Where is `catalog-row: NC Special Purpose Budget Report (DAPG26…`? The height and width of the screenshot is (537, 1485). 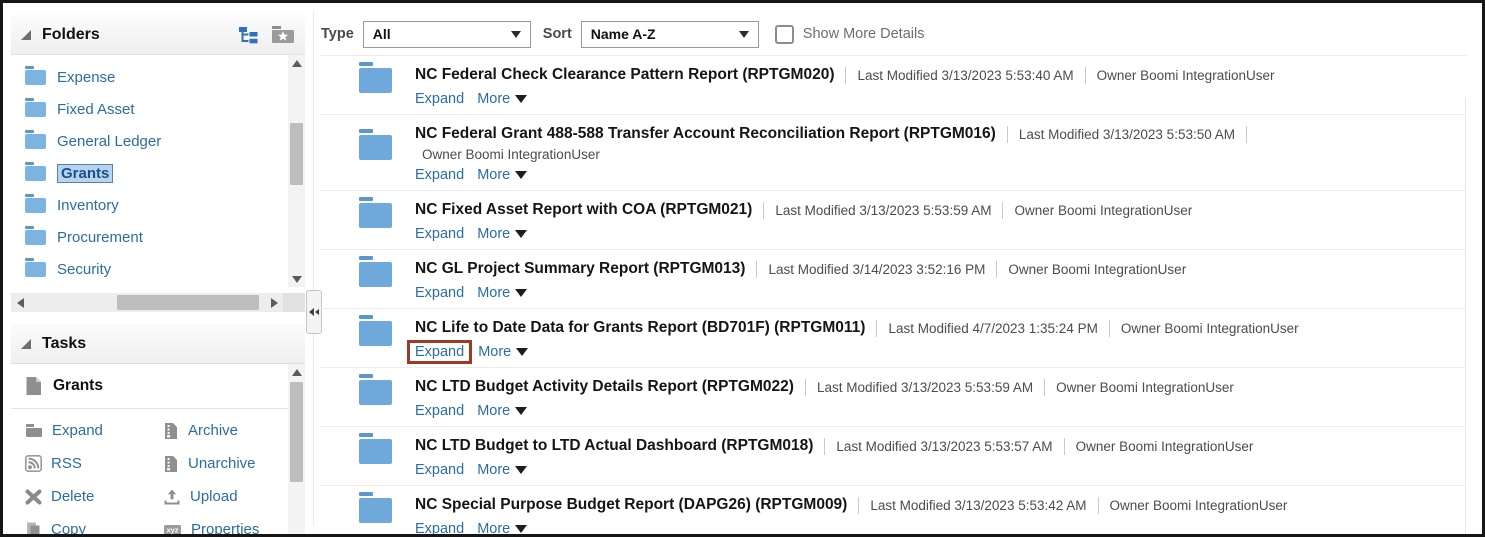 catalog-row: NC Special Purpose Budget Report (DAPG26… is located at coordinates (893, 511).